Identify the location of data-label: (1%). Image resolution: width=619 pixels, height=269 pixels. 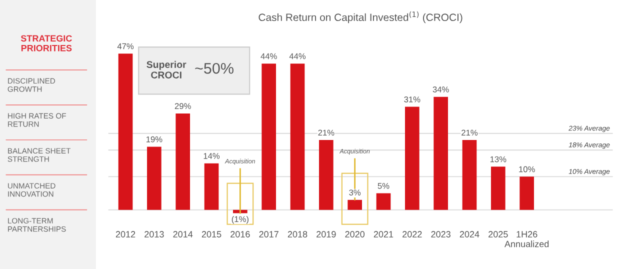
(240, 220).